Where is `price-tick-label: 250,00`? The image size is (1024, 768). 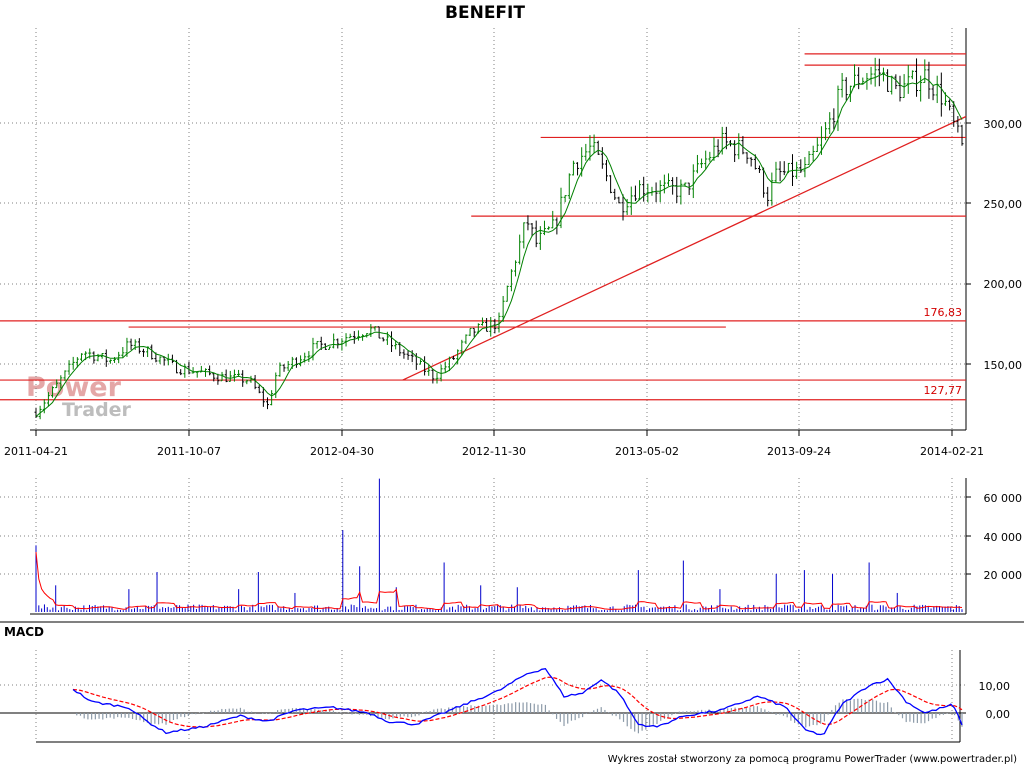 price-tick-label: 250,00 is located at coordinates (1003, 204).